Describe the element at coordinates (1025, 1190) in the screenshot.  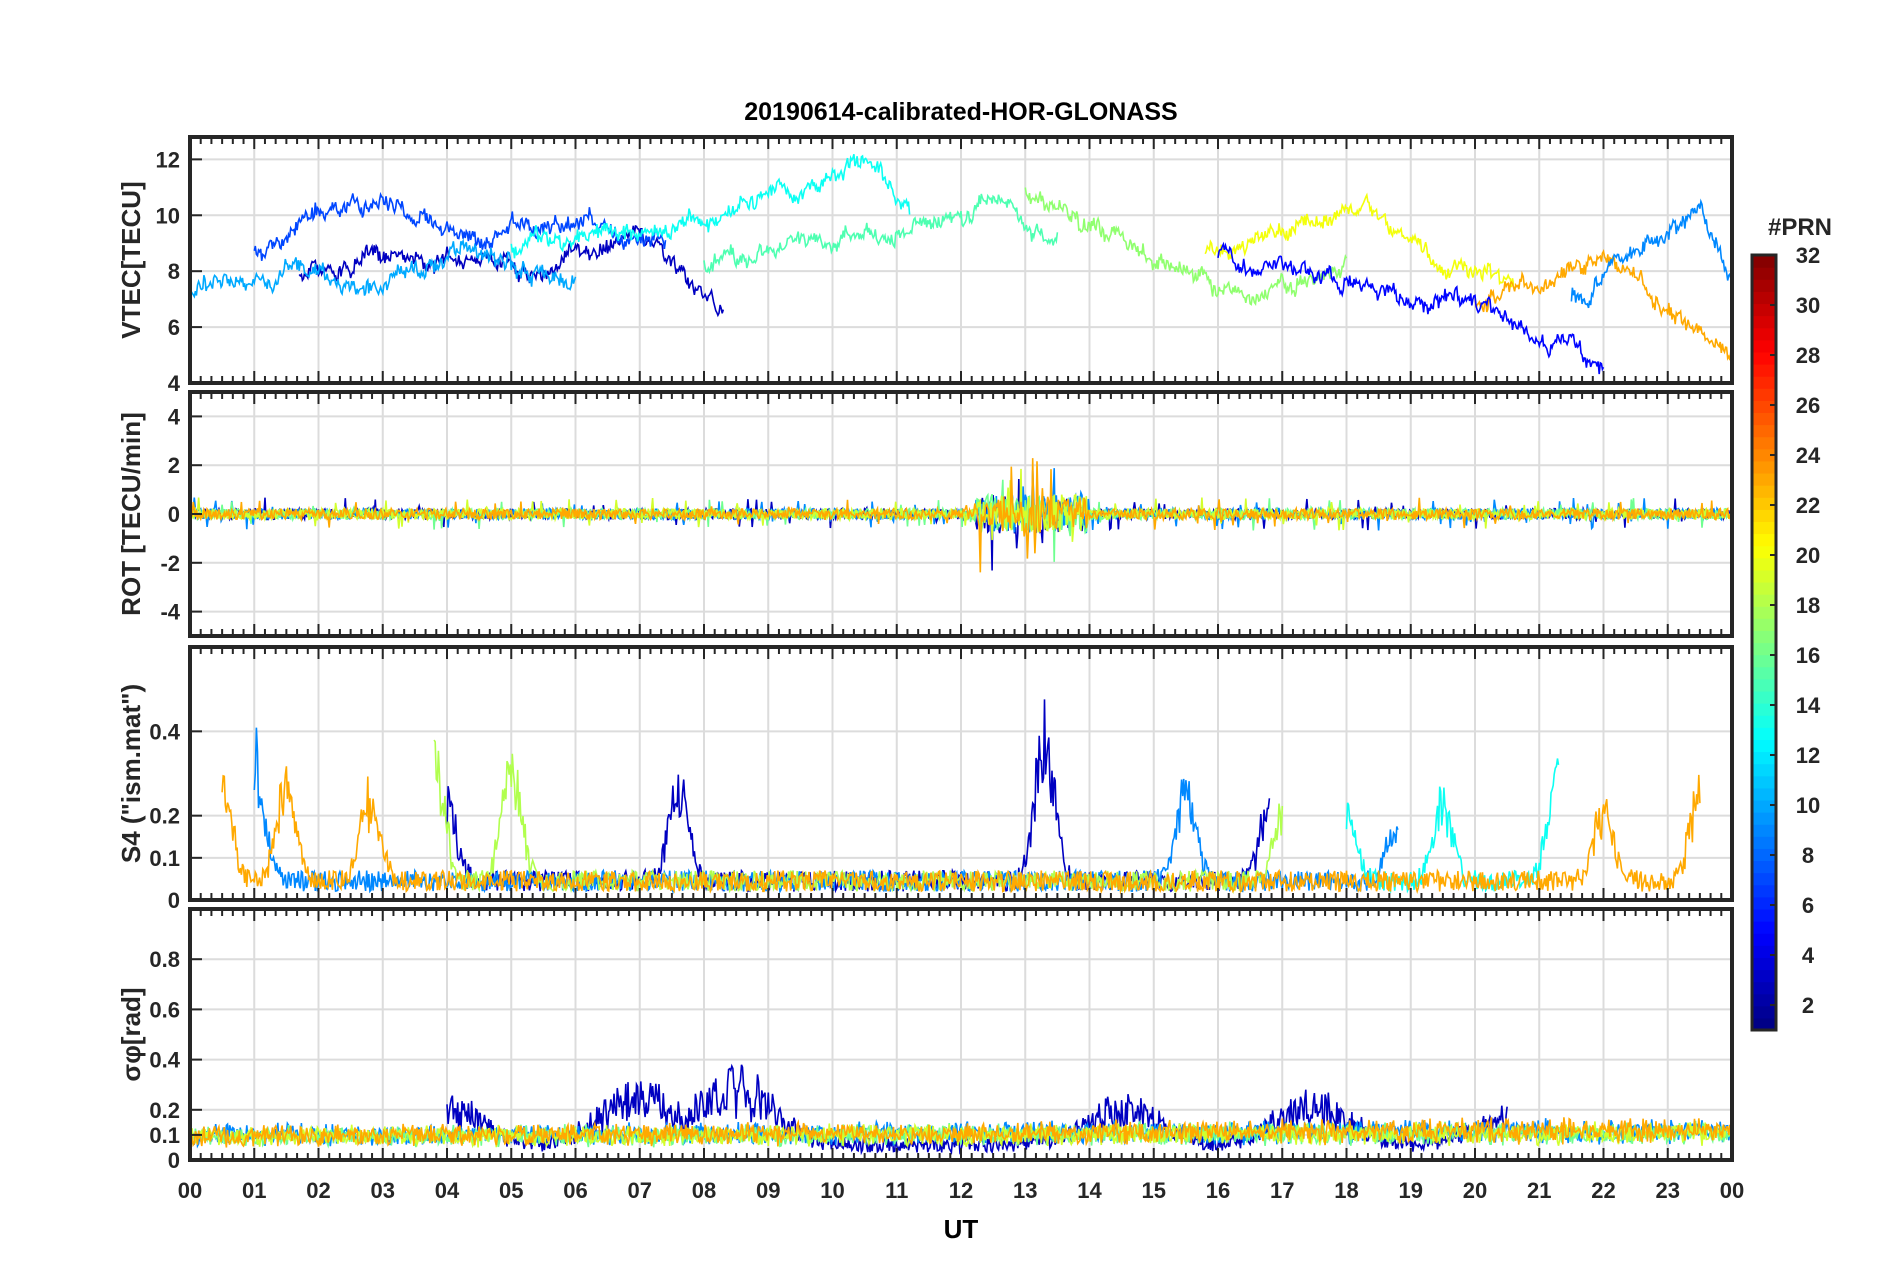
I see `x-tick-label: 13` at that location.